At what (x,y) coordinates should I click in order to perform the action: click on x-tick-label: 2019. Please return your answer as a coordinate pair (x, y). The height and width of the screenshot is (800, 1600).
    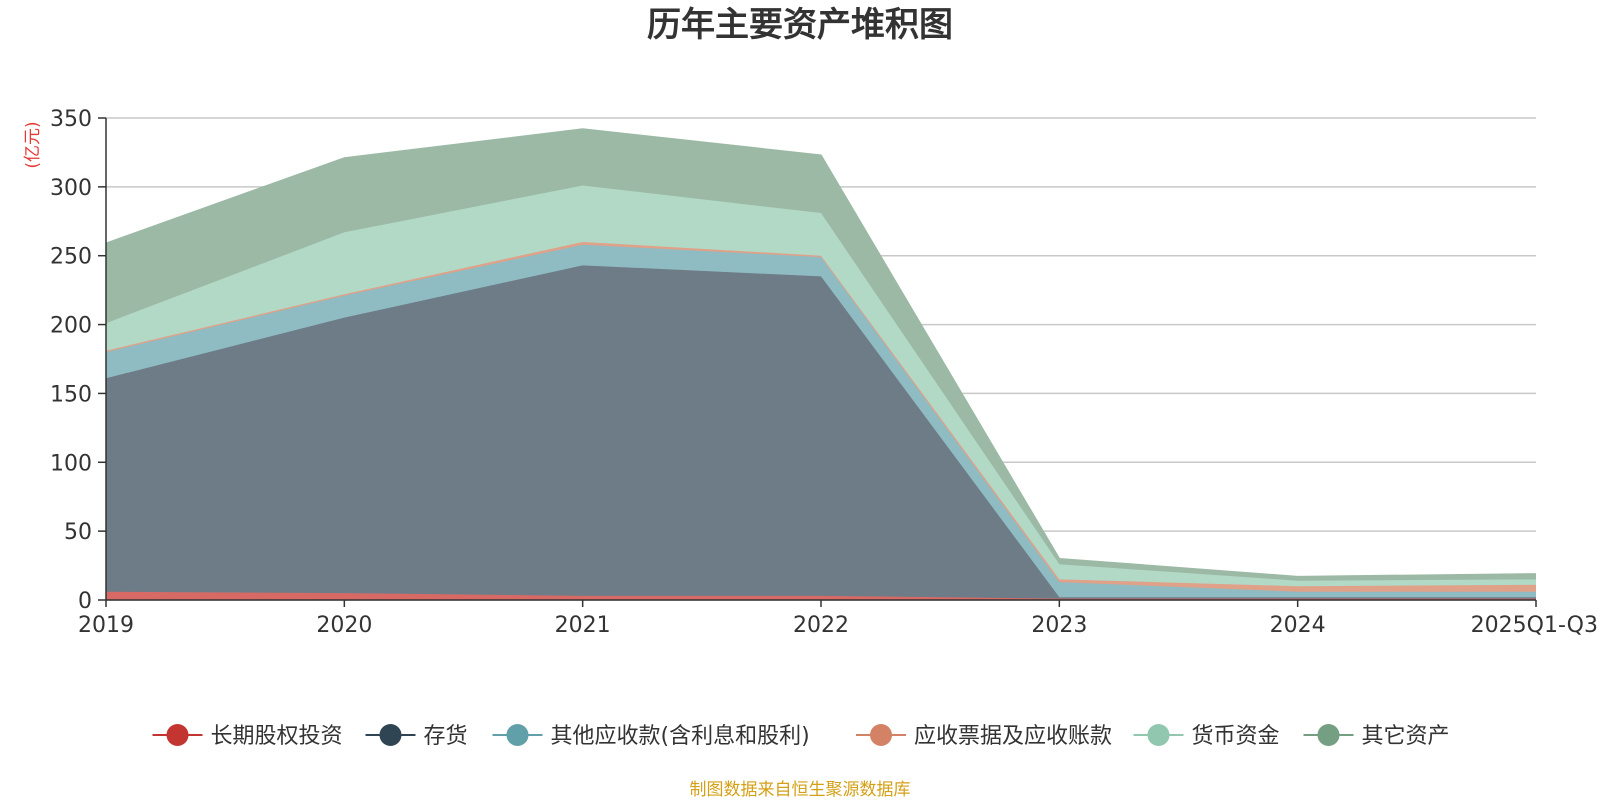
    Looking at the image, I should click on (106, 625).